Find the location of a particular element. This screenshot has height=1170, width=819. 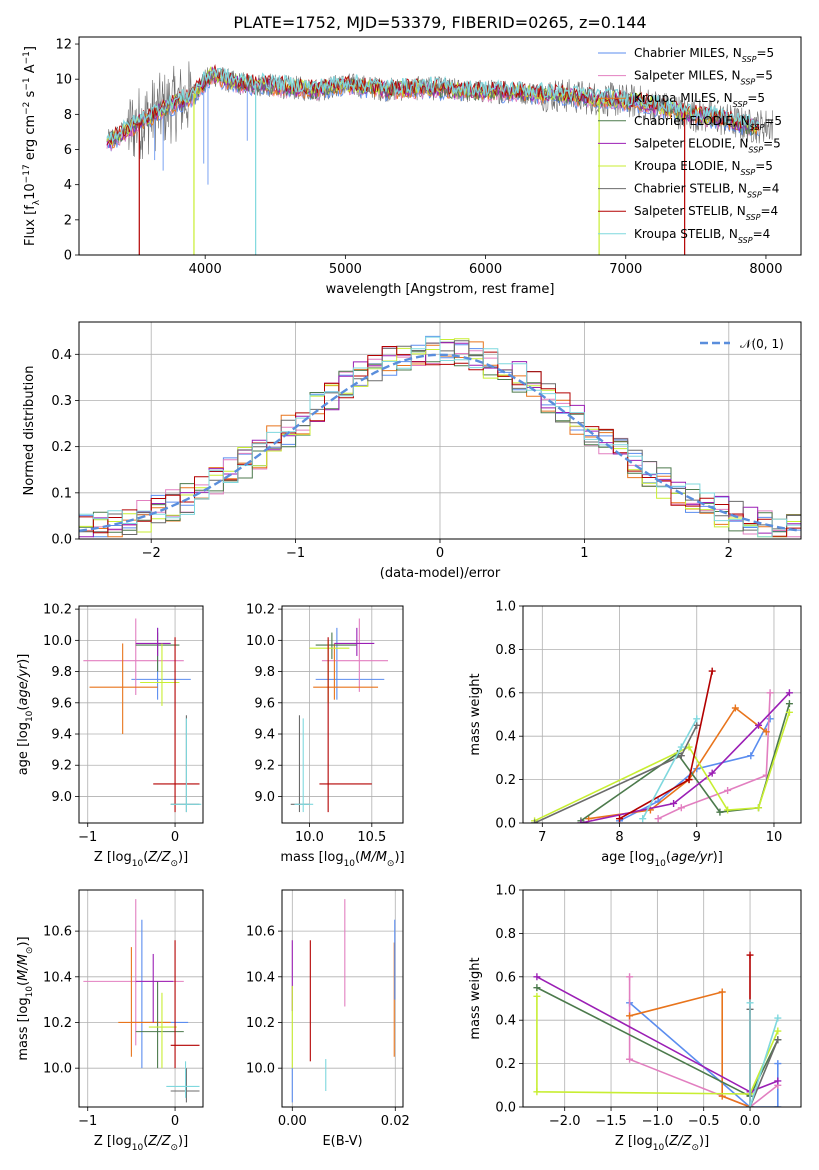

x-tick-label: 7 is located at coordinates (542, 837).